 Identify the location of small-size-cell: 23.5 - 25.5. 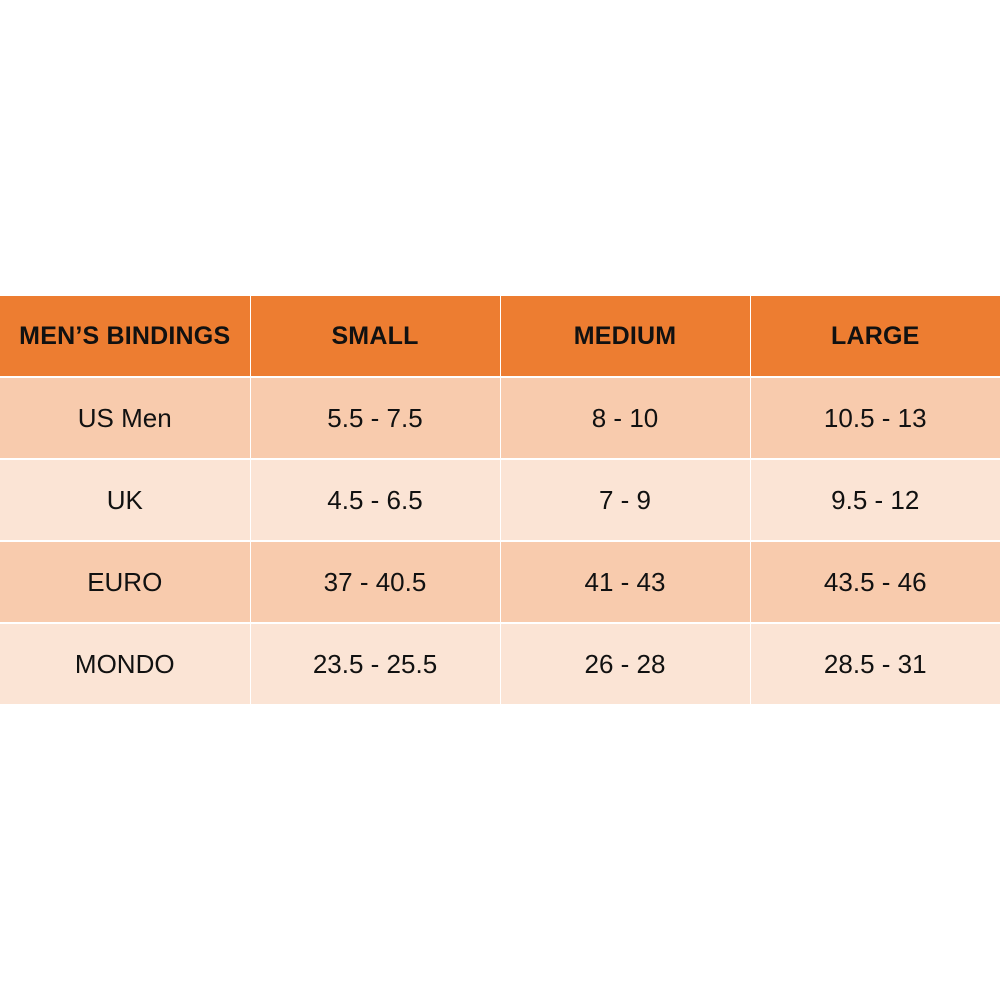
(375, 663).